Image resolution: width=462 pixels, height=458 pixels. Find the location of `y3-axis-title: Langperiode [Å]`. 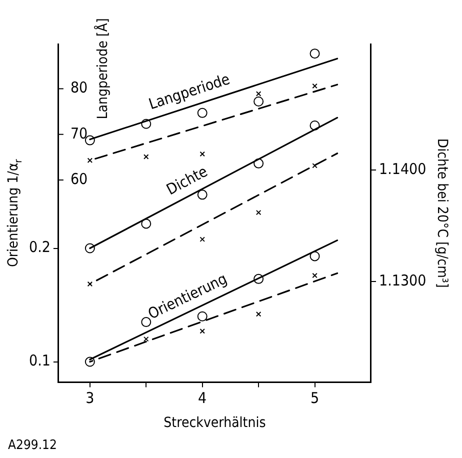

y3-axis-title: Langperiode [Å] is located at coordinates (103, 69).